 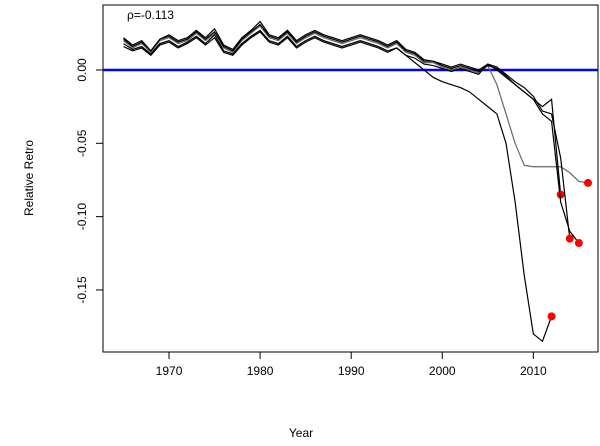 What do you see at coordinates (150, 15) in the screenshot?
I see `annotation: ρ=-0.113` at bounding box center [150, 15].